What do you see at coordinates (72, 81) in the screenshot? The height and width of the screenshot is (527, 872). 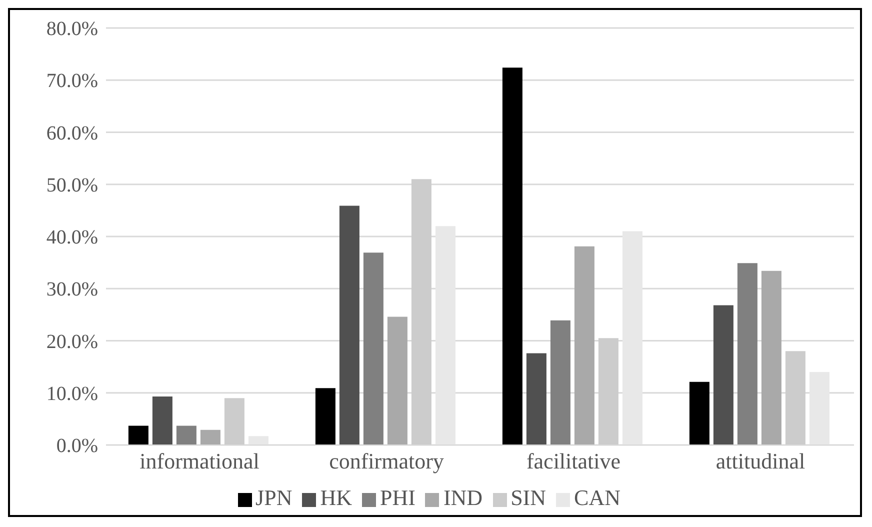 I see `y-tick-label: 70.0%` at bounding box center [72, 81].